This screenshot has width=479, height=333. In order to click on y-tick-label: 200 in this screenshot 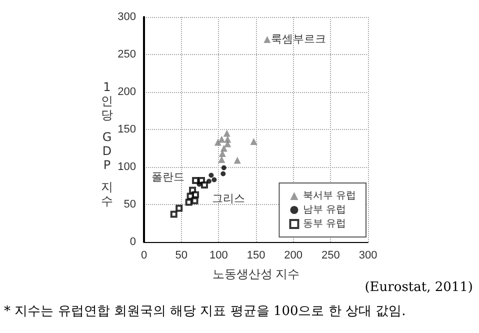, I will do `click(127, 92)`.